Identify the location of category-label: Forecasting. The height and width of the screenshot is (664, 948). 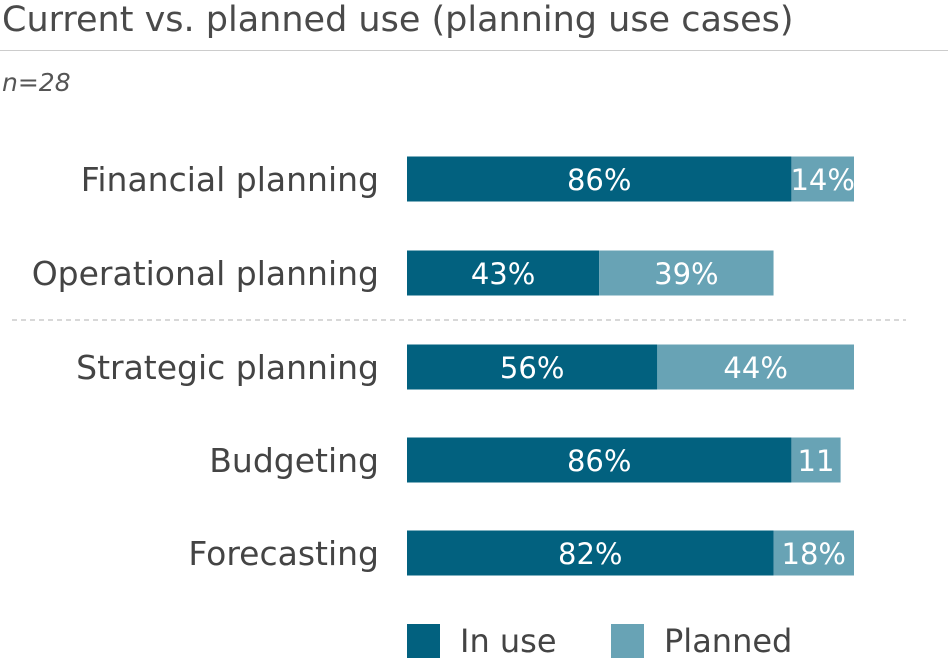
(283, 553).